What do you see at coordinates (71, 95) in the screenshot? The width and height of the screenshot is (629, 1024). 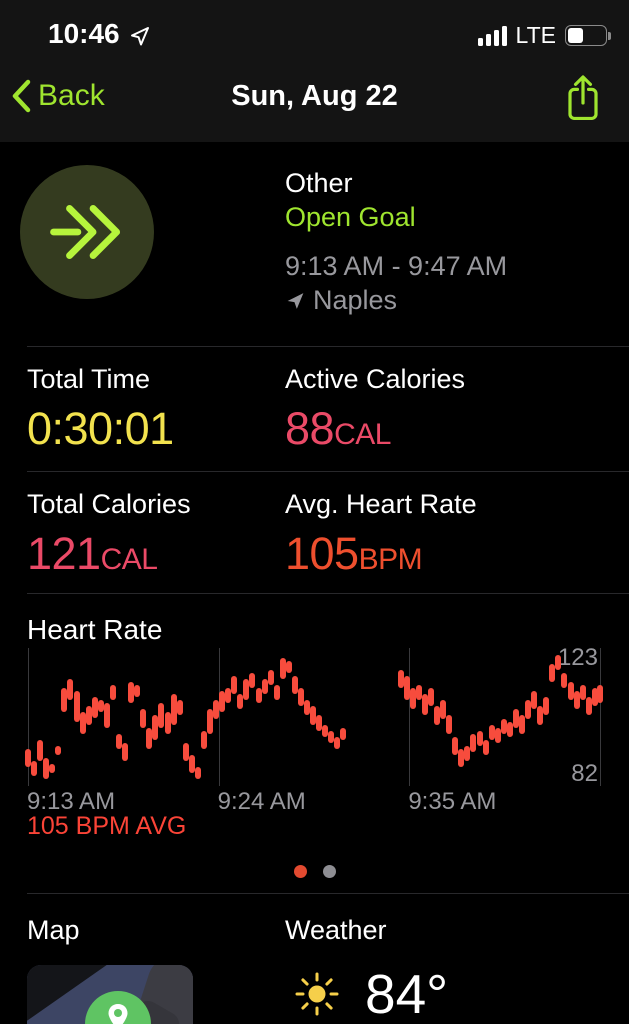 I see `back-label: Back` at bounding box center [71, 95].